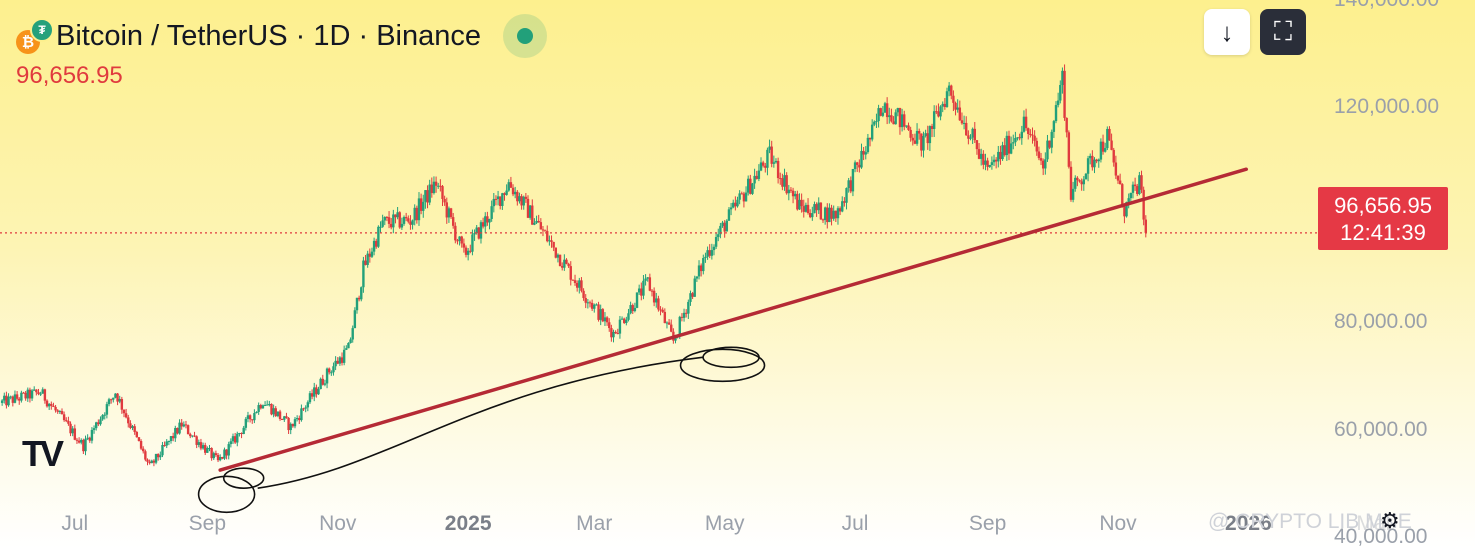 This screenshot has height=549, width=1475. I want to click on fullscreen-button: ⛶, so click(1283, 32).